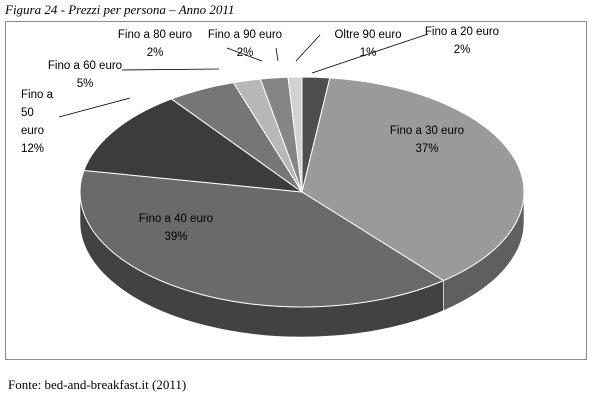  Describe the element at coordinates (243, 75) in the screenshot. I see `leader-lines` at that location.